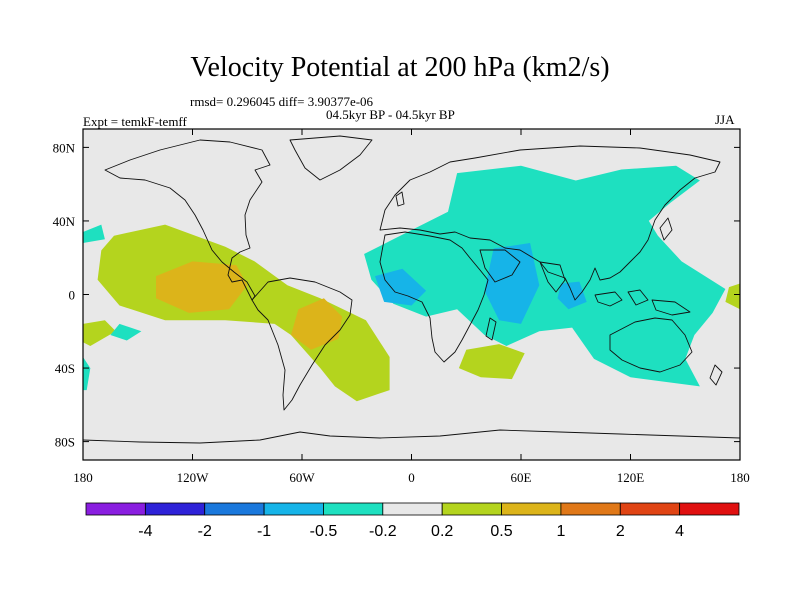 The height and width of the screenshot is (600, 800). What do you see at coordinates (65, 368) in the screenshot?
I see `y-tick-label: 40S` at bounding box center [65, 368].